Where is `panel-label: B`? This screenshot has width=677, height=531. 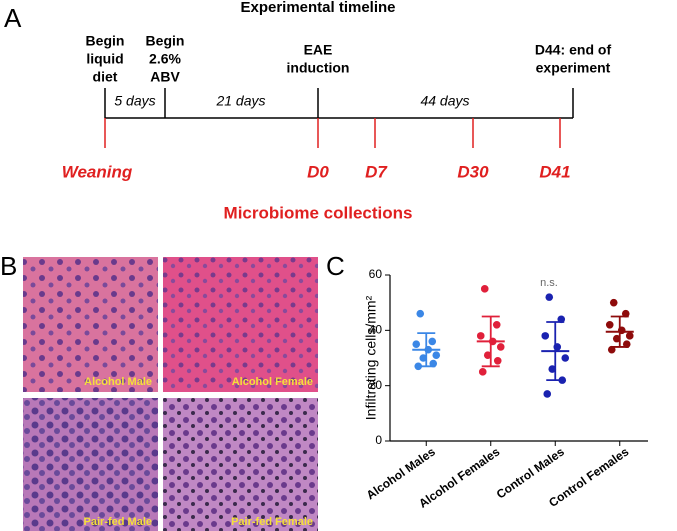 panel-label: B is located at coordinates (8, 266).